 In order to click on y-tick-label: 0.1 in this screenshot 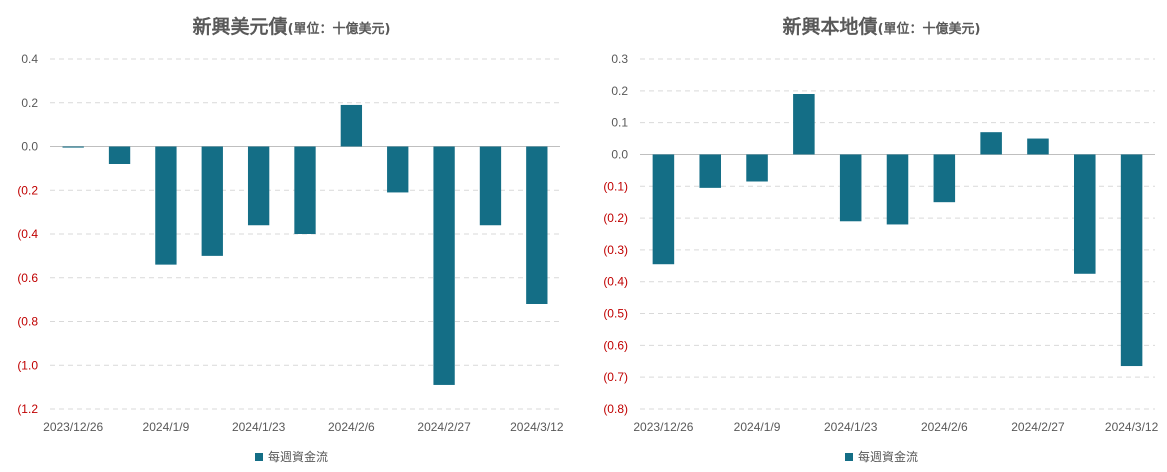, I will do `click(619, 123)`.